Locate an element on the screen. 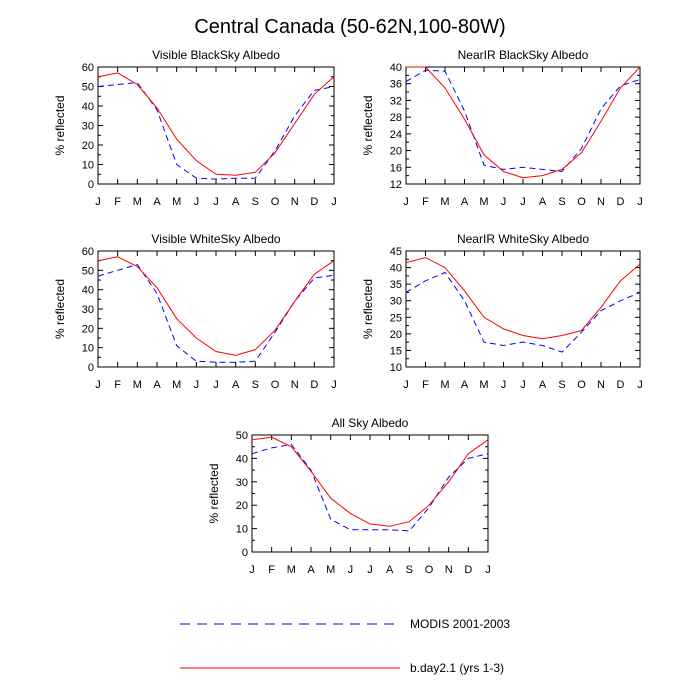 Image resolution: width=700 pixels, height=700 pixels. y-tick-label: 28 is located at coordinates (396, 118).